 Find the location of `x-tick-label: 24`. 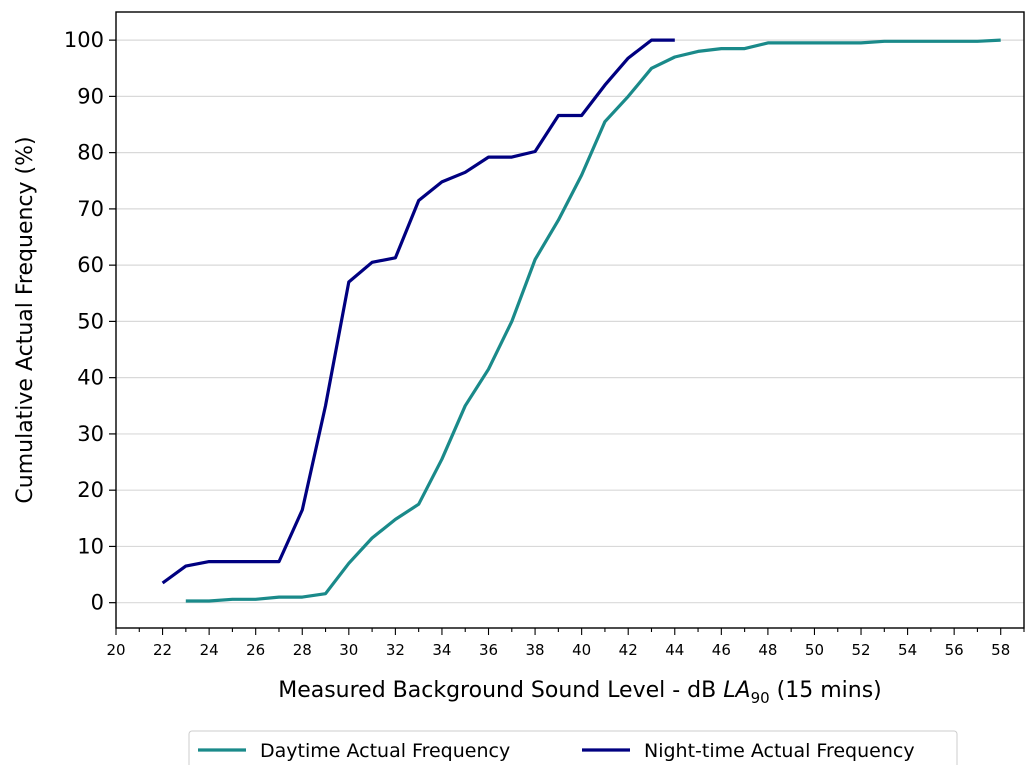

x-tick-label: 24 is located at coordinates (209, 650).